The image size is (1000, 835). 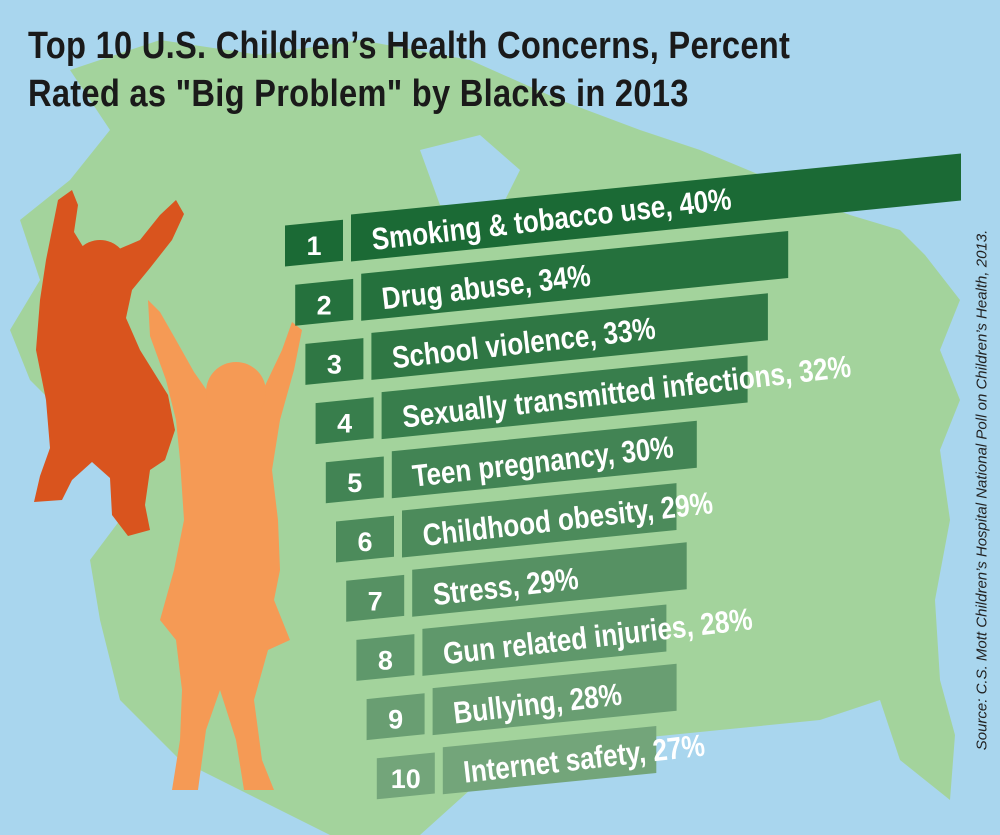 What do you see at coordinates (395, 720) in the screenshot?
I see `rank-label: 9` at bounding box center [395, 720].